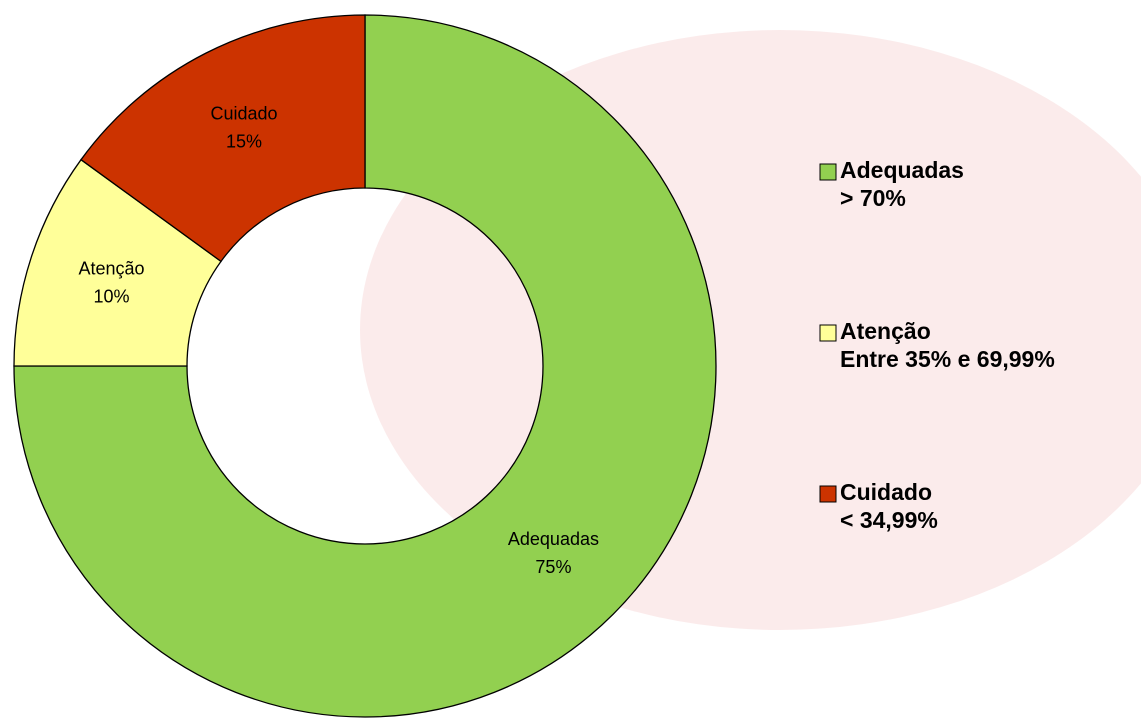  What do you see at coordinates (947, 359) in the screenshot?
I see `legend-description: Entre 35% e 69,99%` at bounding box center [947, 359].